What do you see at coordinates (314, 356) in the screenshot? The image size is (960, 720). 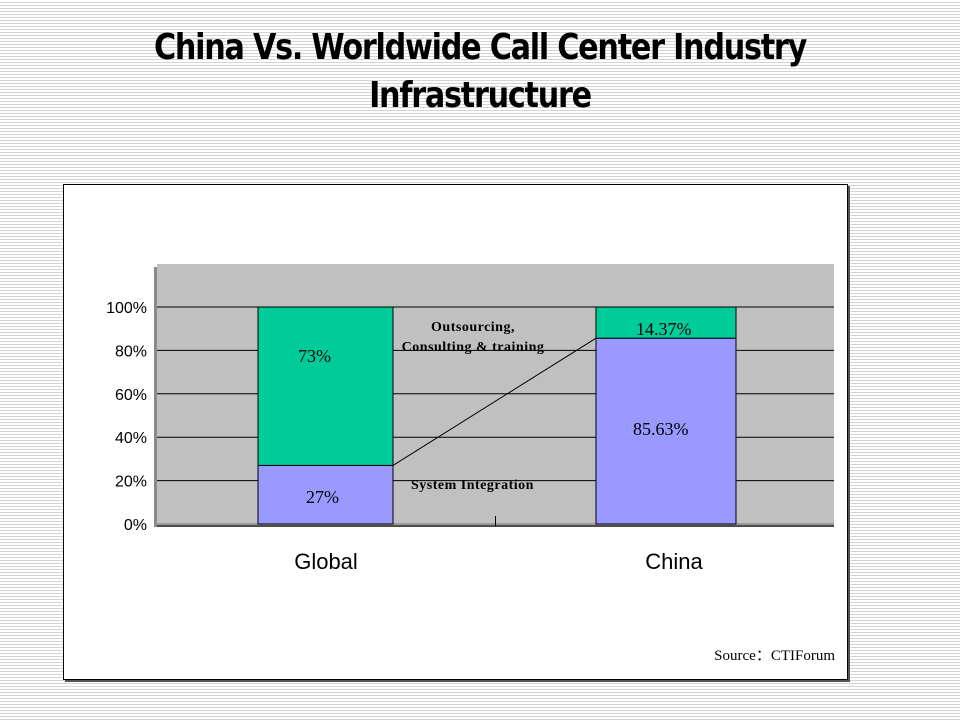 I see `data-label: 73%` at bounding box center [314, 356].